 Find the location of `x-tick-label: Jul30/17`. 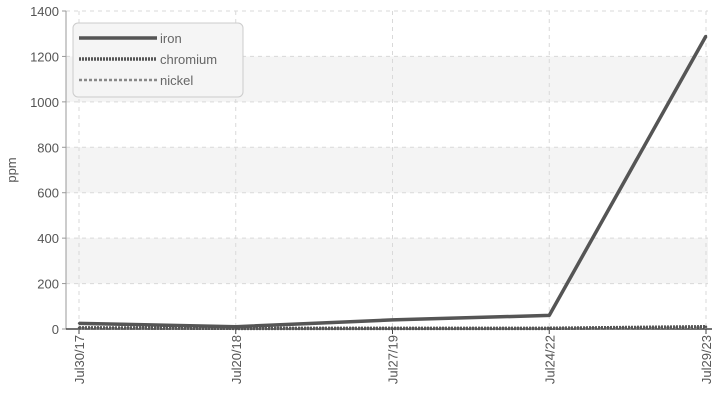

x-tick-label: Jul30/17 is located at coordinates (79, 359).